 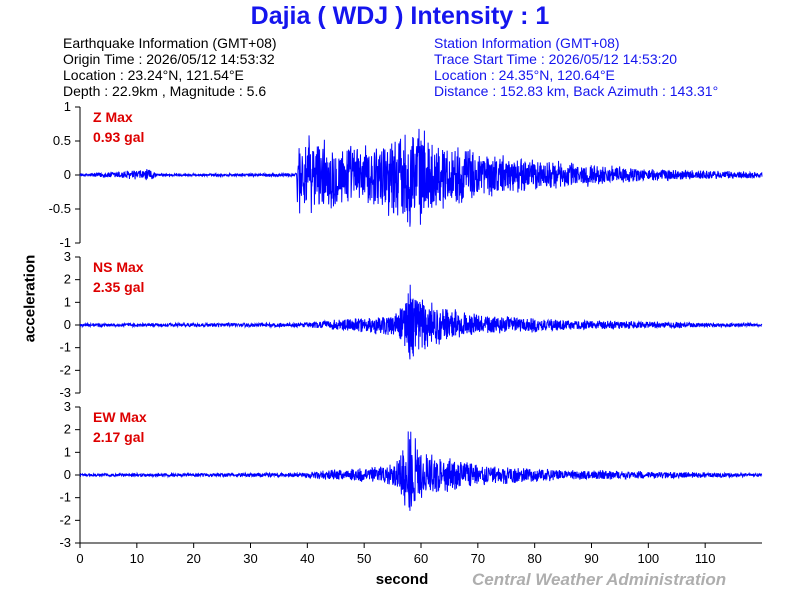 What do you see at coordinates (62, 140) in the screenshot?
I see `y-tick-label-z: 0.5` at bounding box center [62, 140].